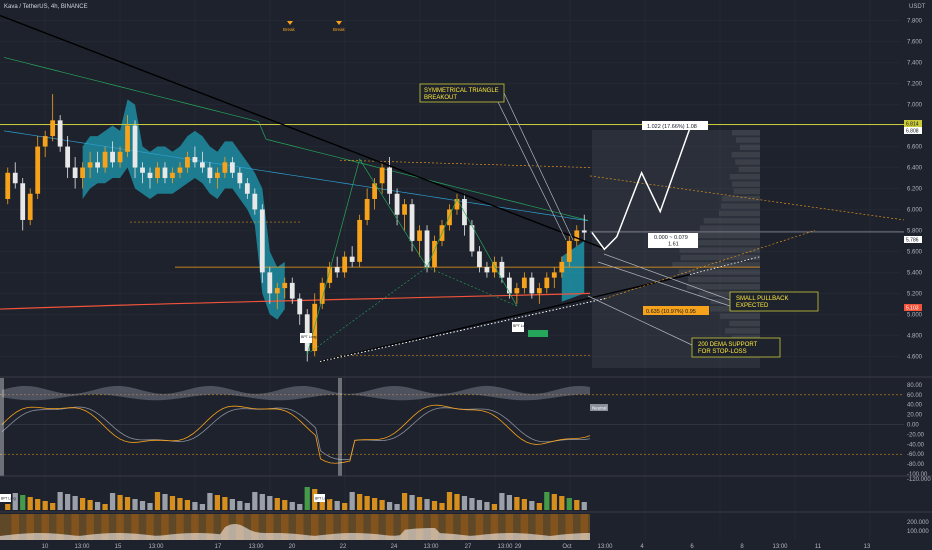 The height and width of the screenshot is (550, 932). What do you see at coordinates (915, 386) in the screenshot?
I see `osc-tick-0: 80.00` at bounding box center [915, 386].